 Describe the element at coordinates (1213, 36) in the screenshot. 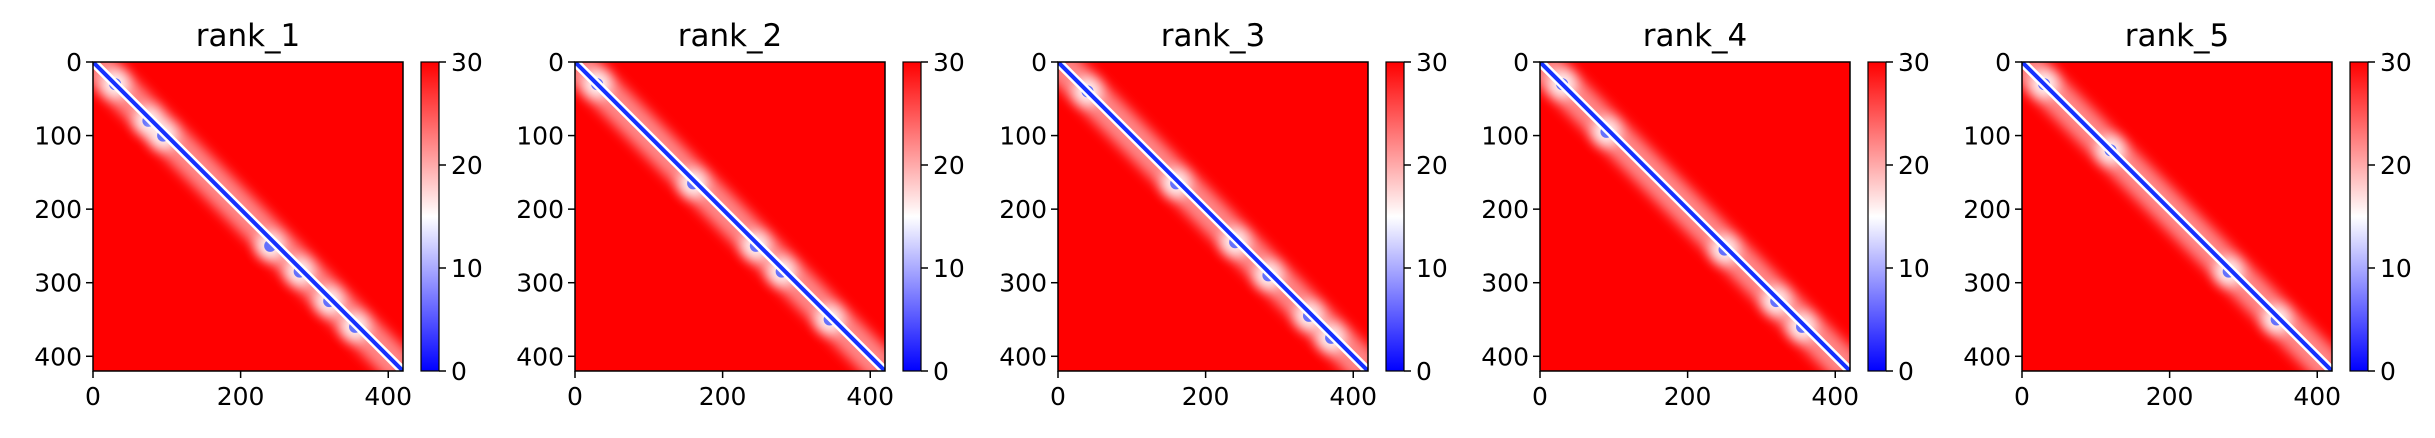

I see `chart-title: rank_3` at that location.